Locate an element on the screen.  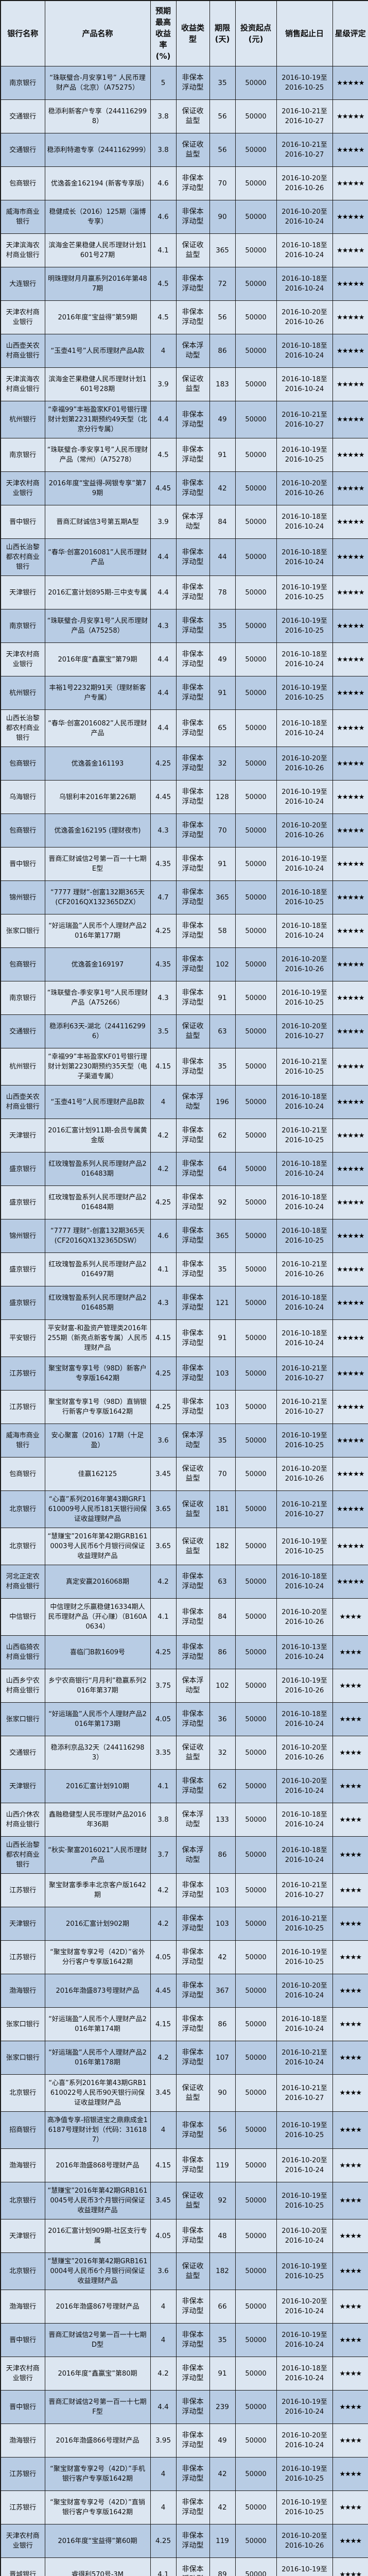
term-days-cell: 64 is located at coordinates (222, 1169).